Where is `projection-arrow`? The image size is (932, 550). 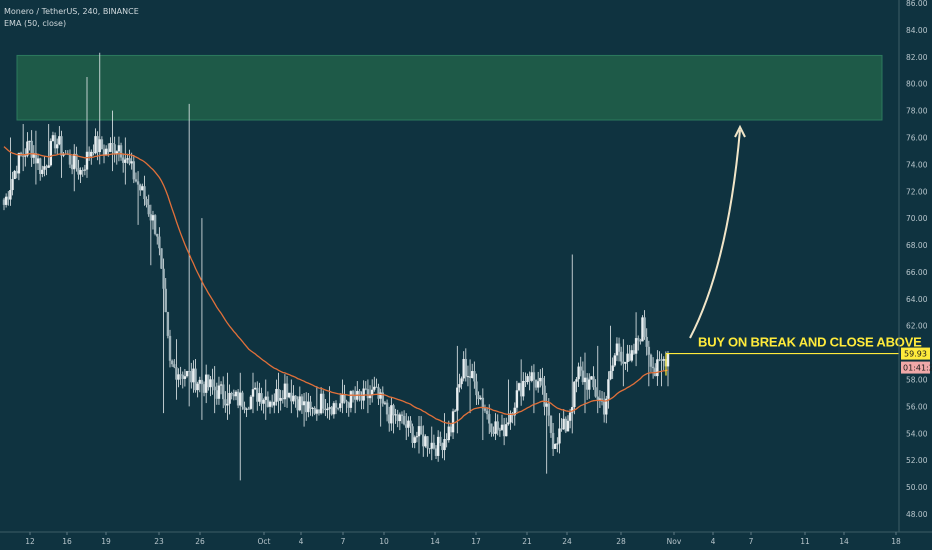
projection-arrow is located at coordinates (715, 234).